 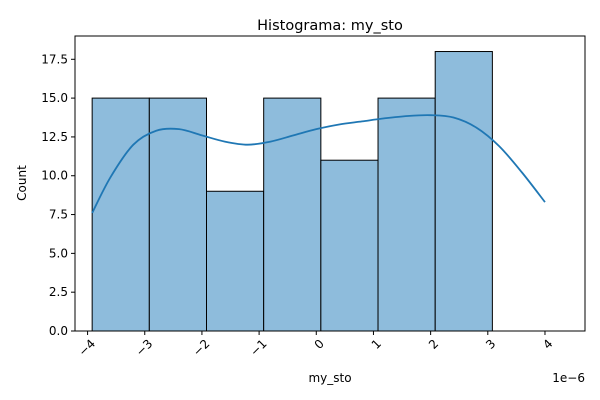 I want to click on y-tick-label: 2.5, so click(x=58, y=292).